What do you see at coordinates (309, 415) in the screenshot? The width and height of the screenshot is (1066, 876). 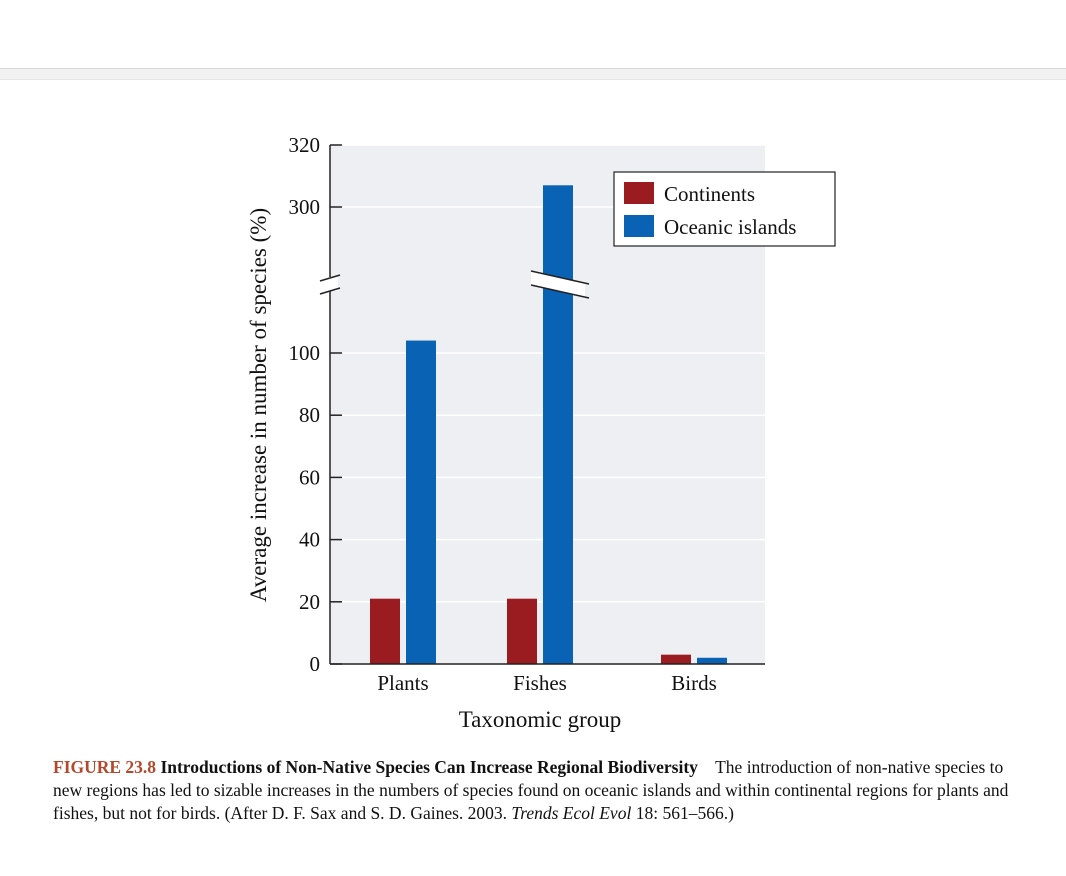 I see `y-tick-label: 80` at bounding box center [309, 415].